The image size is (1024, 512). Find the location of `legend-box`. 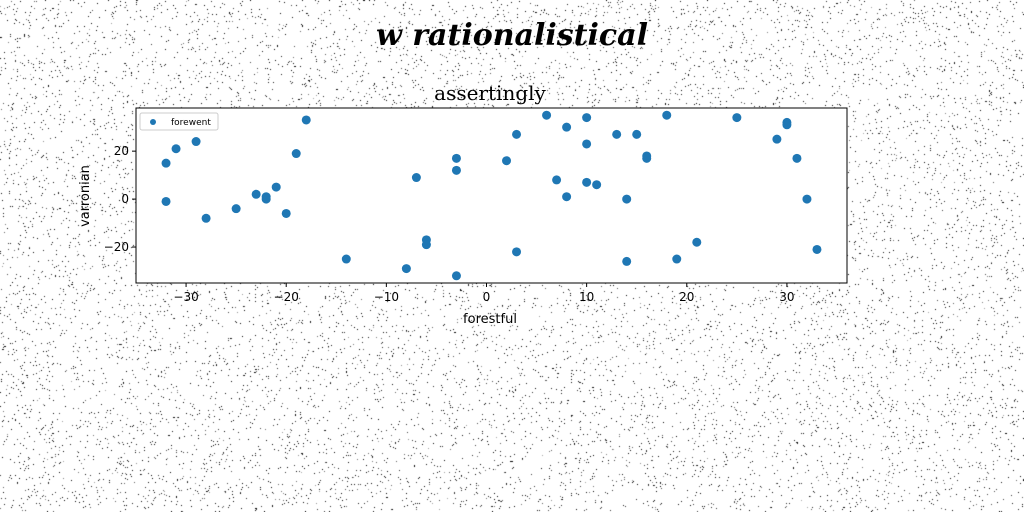

legend-box is located at coordinates (179, 121).